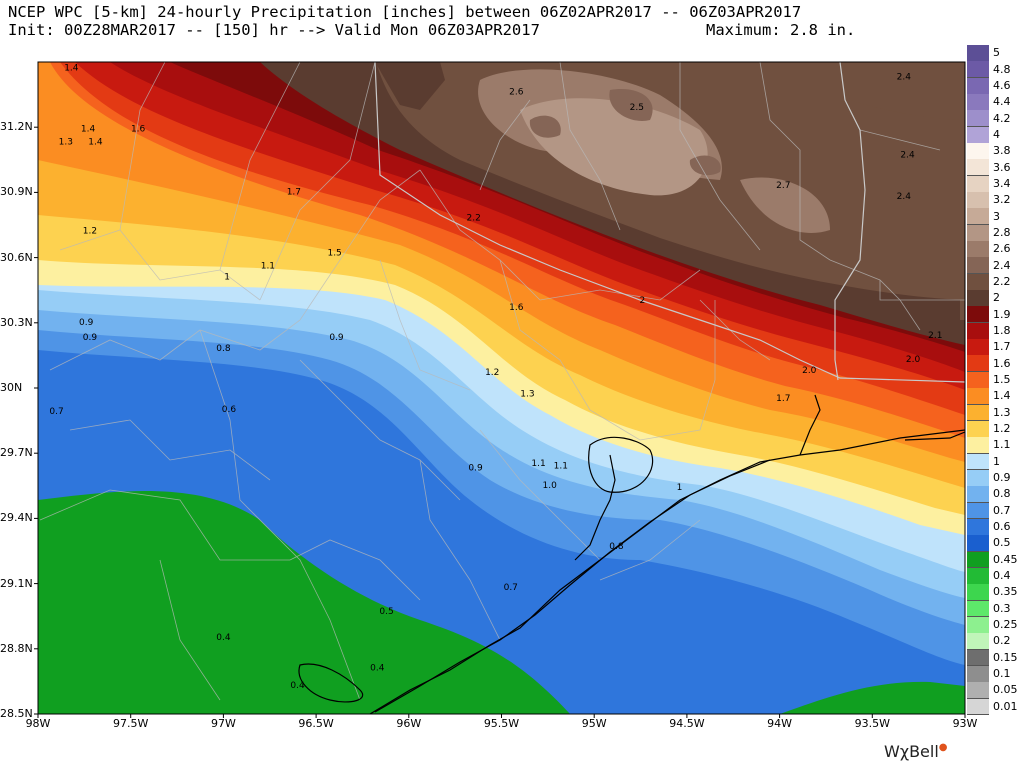 This screenshot has width=1024, height=768. Describe the element at coordinates (1002, 478) in the screenshot. I see `legend-label: 0.9` at that location.